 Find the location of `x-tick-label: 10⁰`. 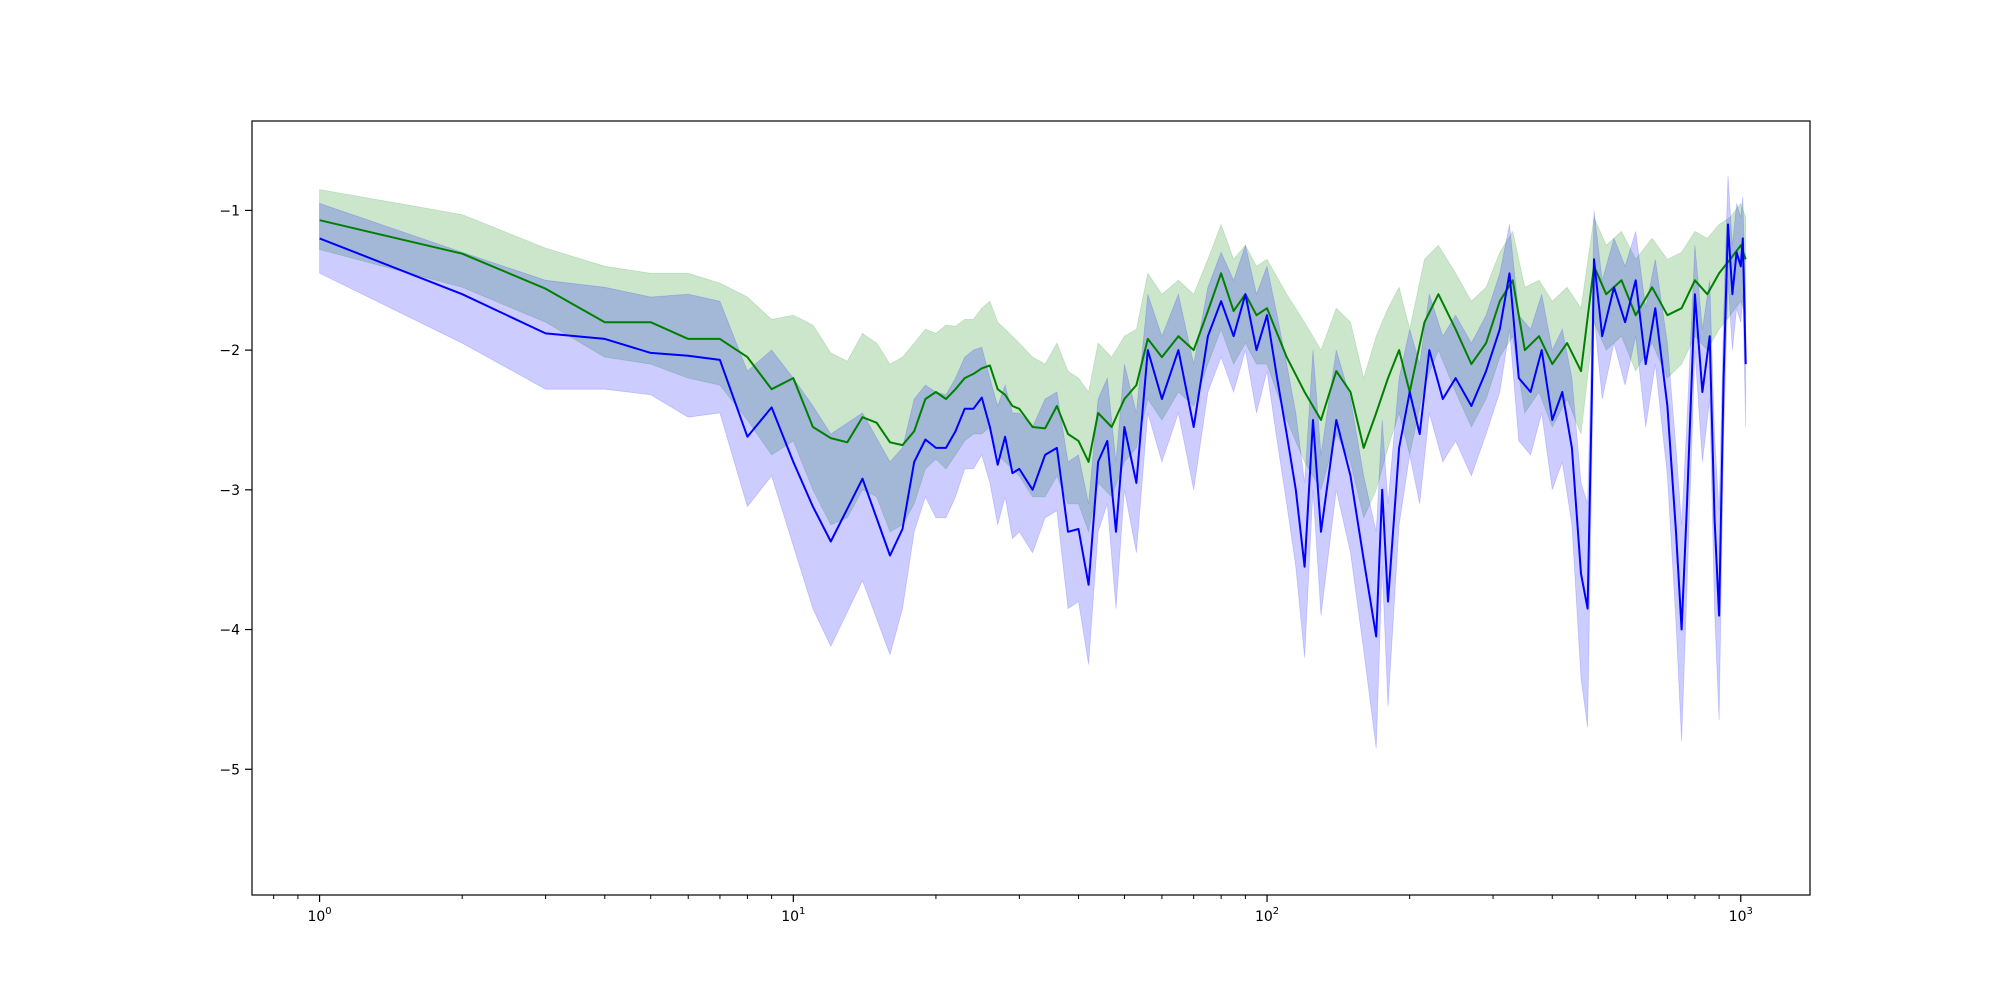

x-tick-label: 10⁰ is located at coordinates (319, 915).